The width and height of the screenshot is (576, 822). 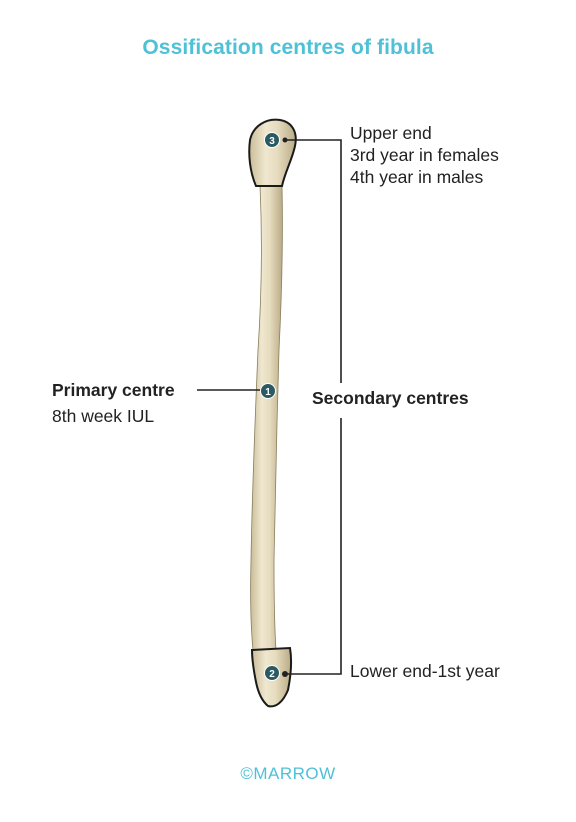 I want to click on marker-2-label: 2, so click(x=272, y=674).